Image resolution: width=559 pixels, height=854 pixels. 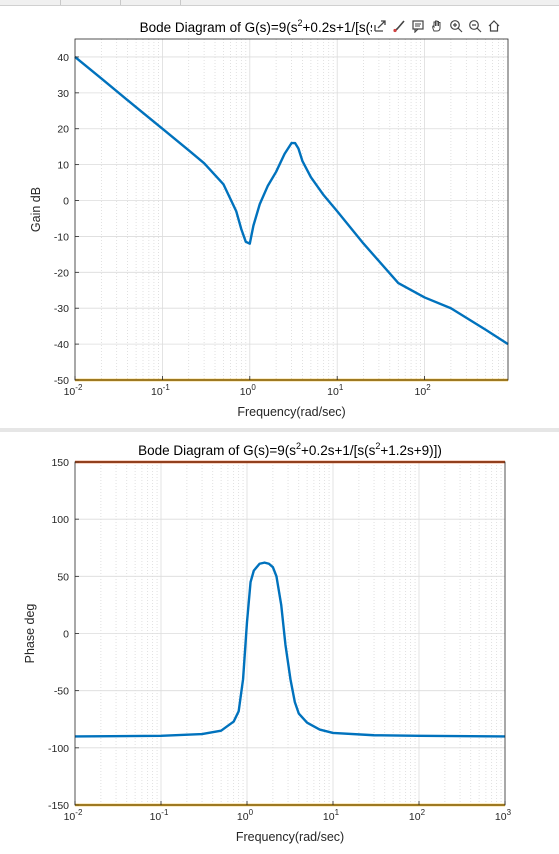 I want to click on axes-toolbar, so click(x=437, y=27).